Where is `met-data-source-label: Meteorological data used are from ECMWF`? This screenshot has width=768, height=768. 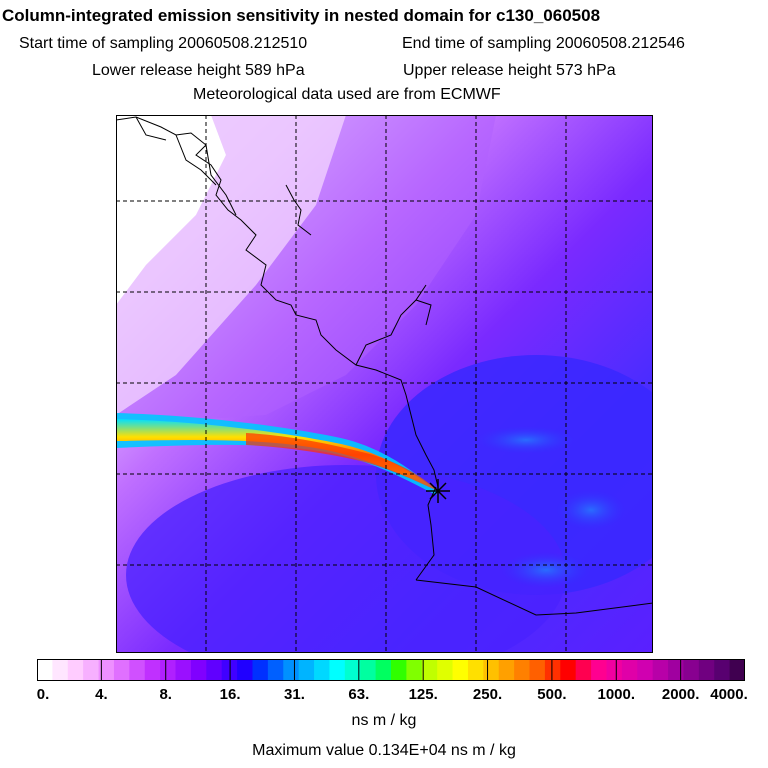 met-data-source-label: Meteorological data used are from ECMWF is located at coordinates (347, 94).